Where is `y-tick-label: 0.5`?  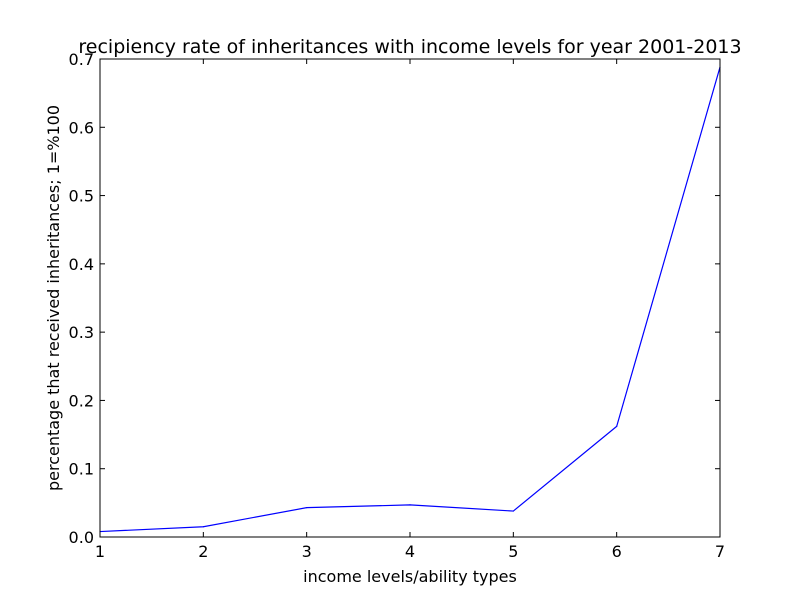
y-tick-label: 0.5 is located at coordinates (81, 196).